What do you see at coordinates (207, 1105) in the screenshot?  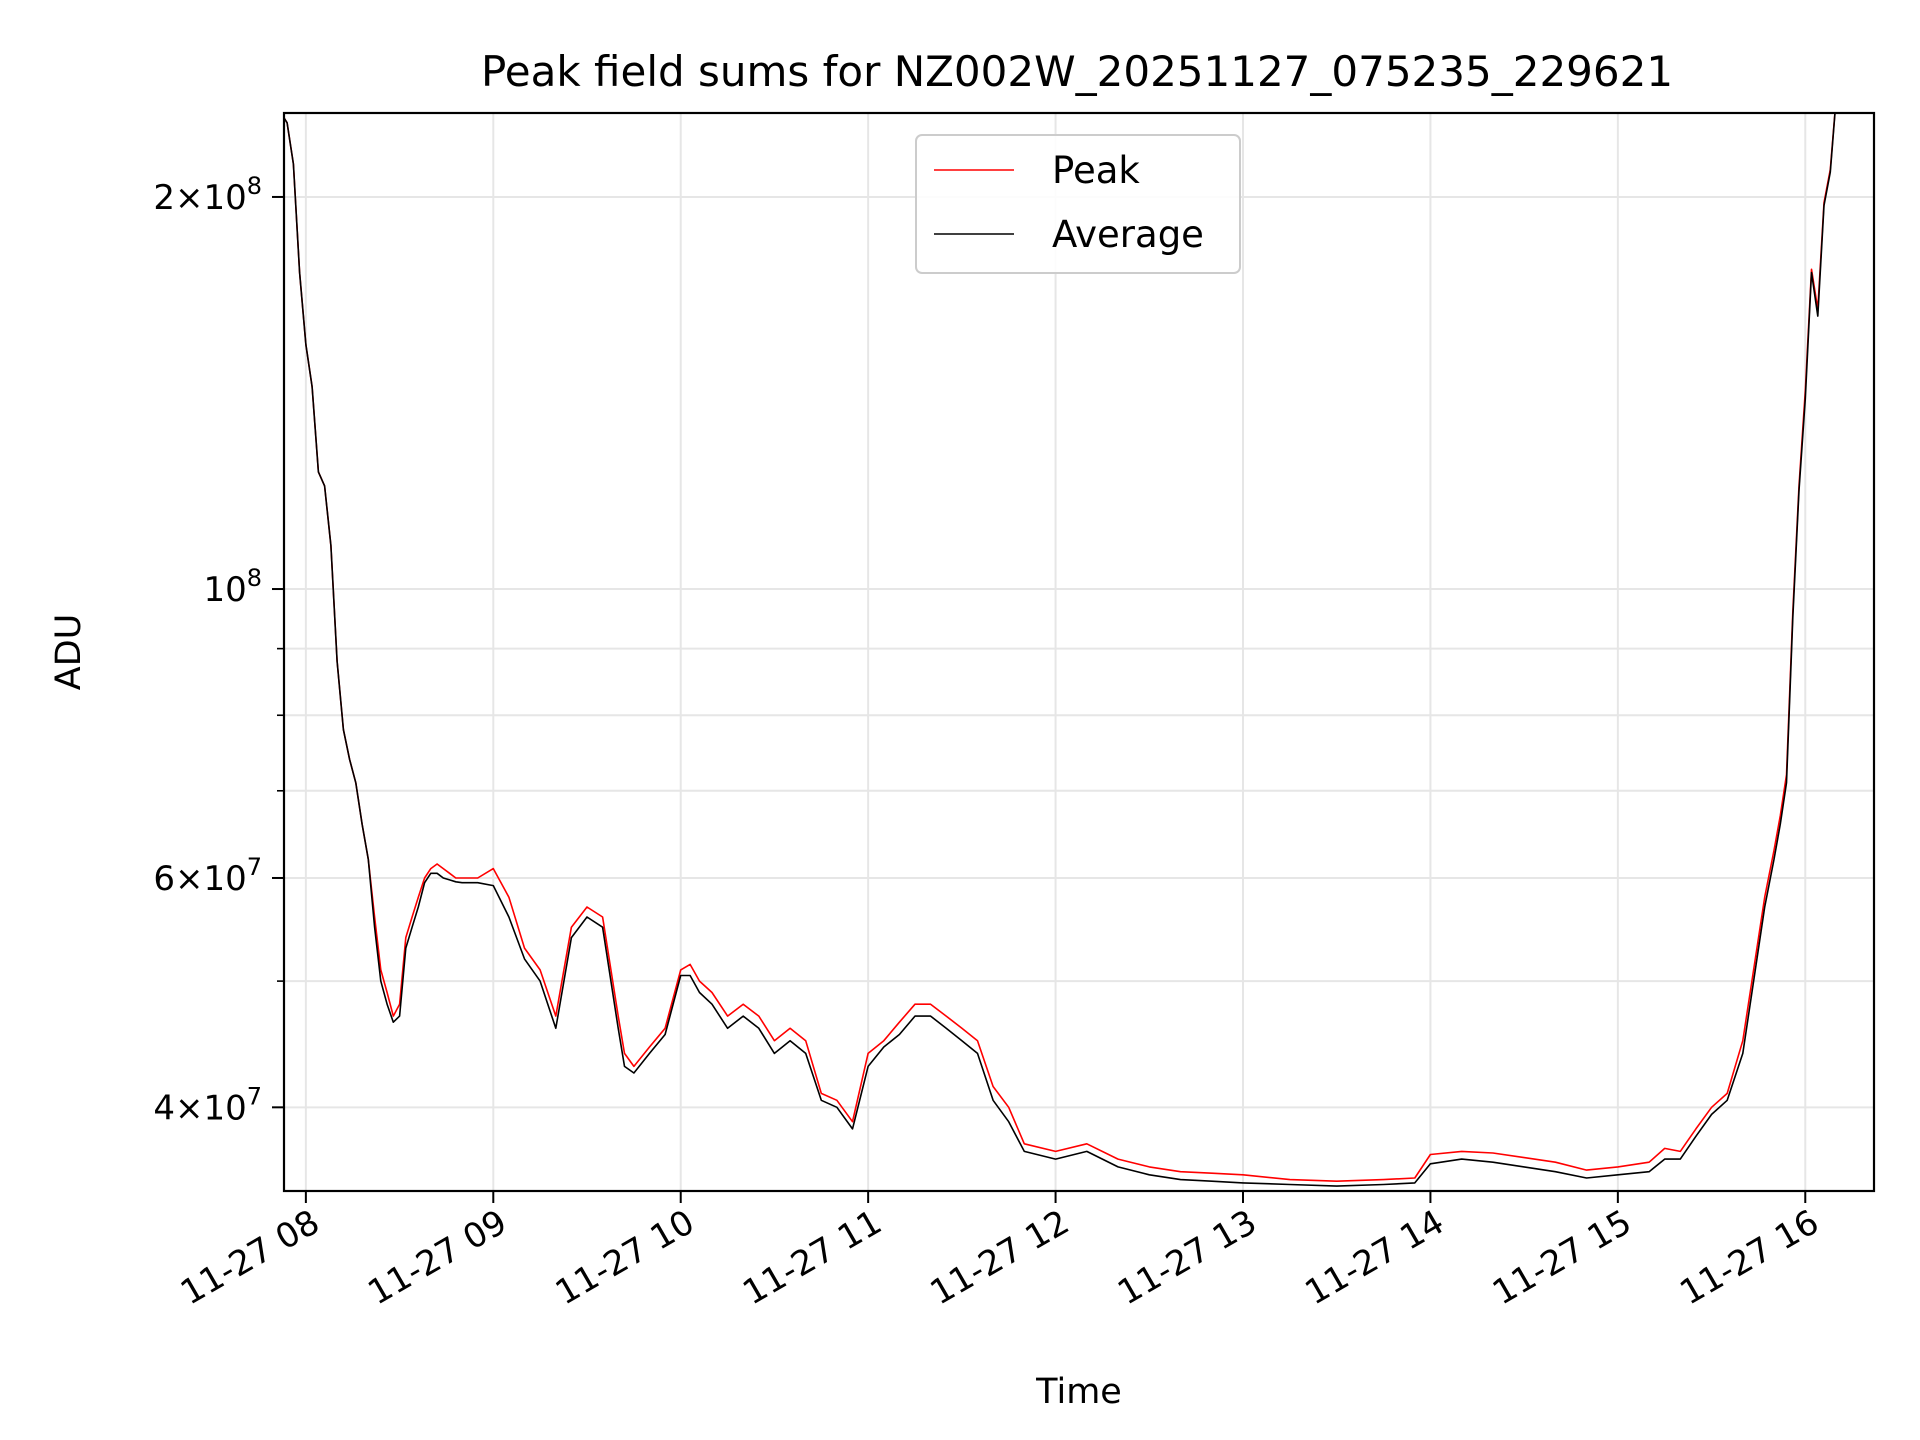 I see `y-tick-label: 4×107` at bounding box center [207, 1105].